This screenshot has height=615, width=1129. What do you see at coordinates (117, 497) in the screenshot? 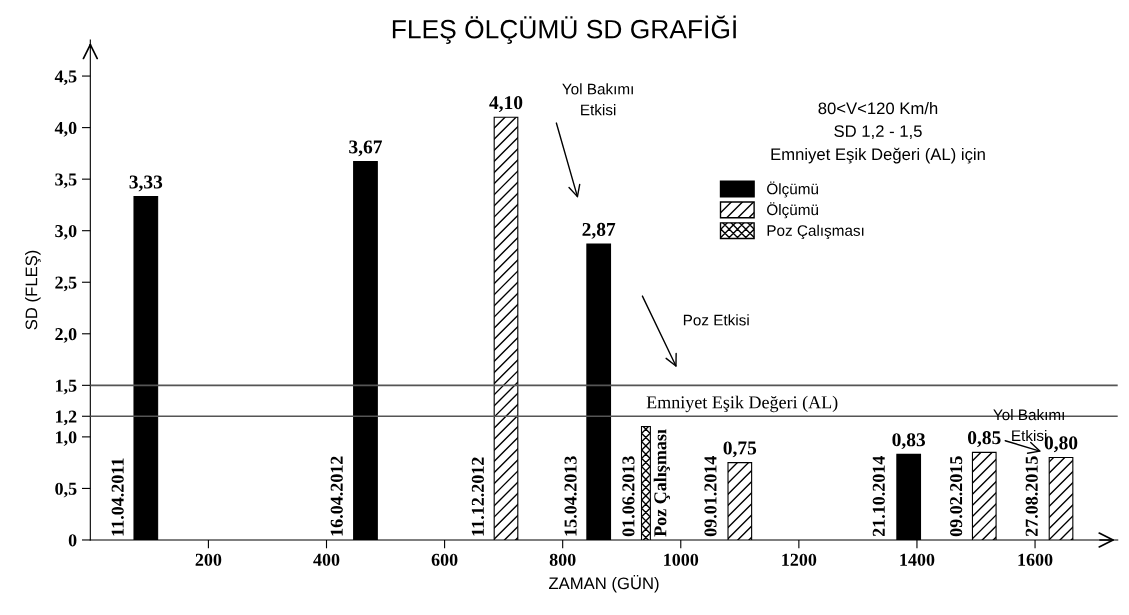
I see `annotation: 11.04.2011` at bounding box center [117, 497].